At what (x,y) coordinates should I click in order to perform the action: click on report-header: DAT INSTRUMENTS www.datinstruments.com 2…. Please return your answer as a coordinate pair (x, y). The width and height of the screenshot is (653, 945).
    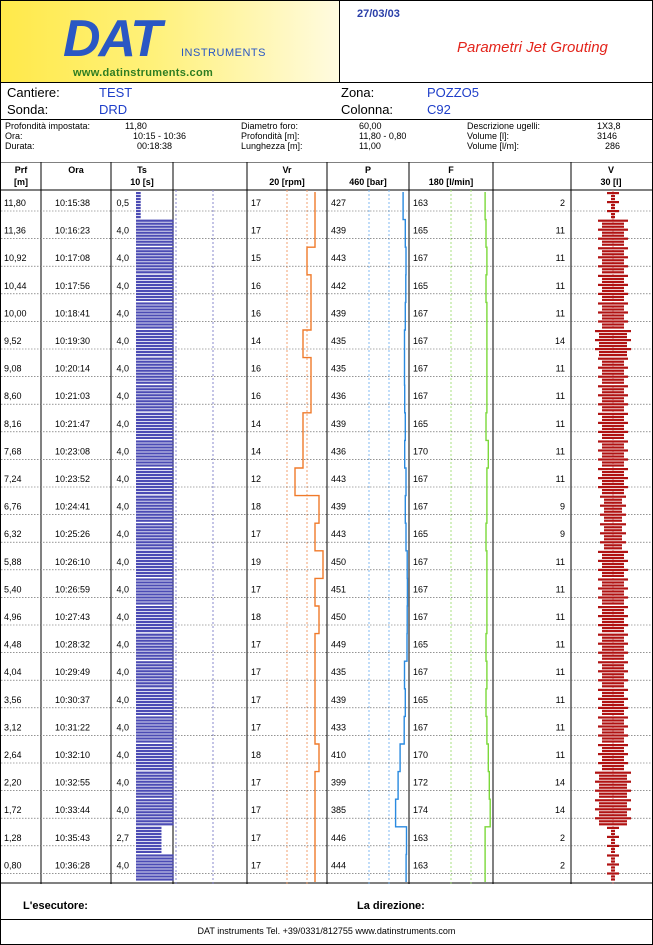
    Looking at the image, I should click on (326, 42).